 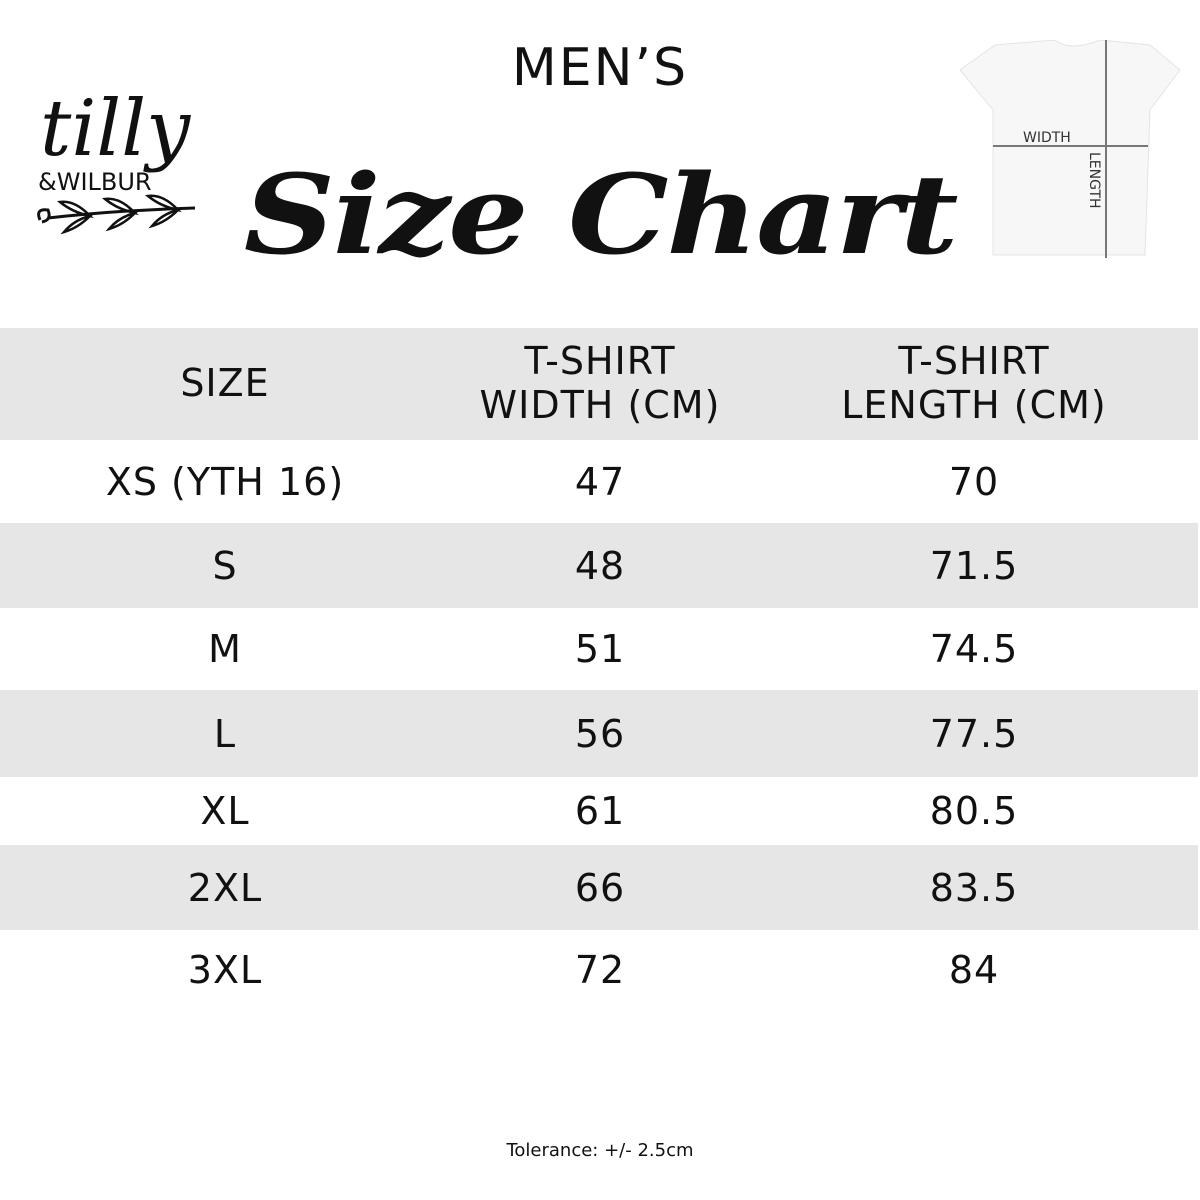 What do you see at coordinates (115, 129) in the screenshot?
I see `svg-text: tilly` at bounding box center [115, 129].